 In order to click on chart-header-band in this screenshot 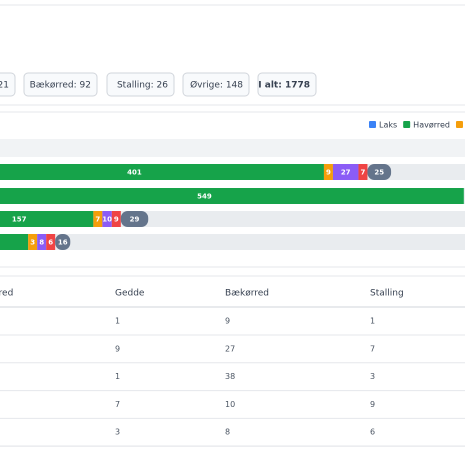, I will do `click(232, 148)`.